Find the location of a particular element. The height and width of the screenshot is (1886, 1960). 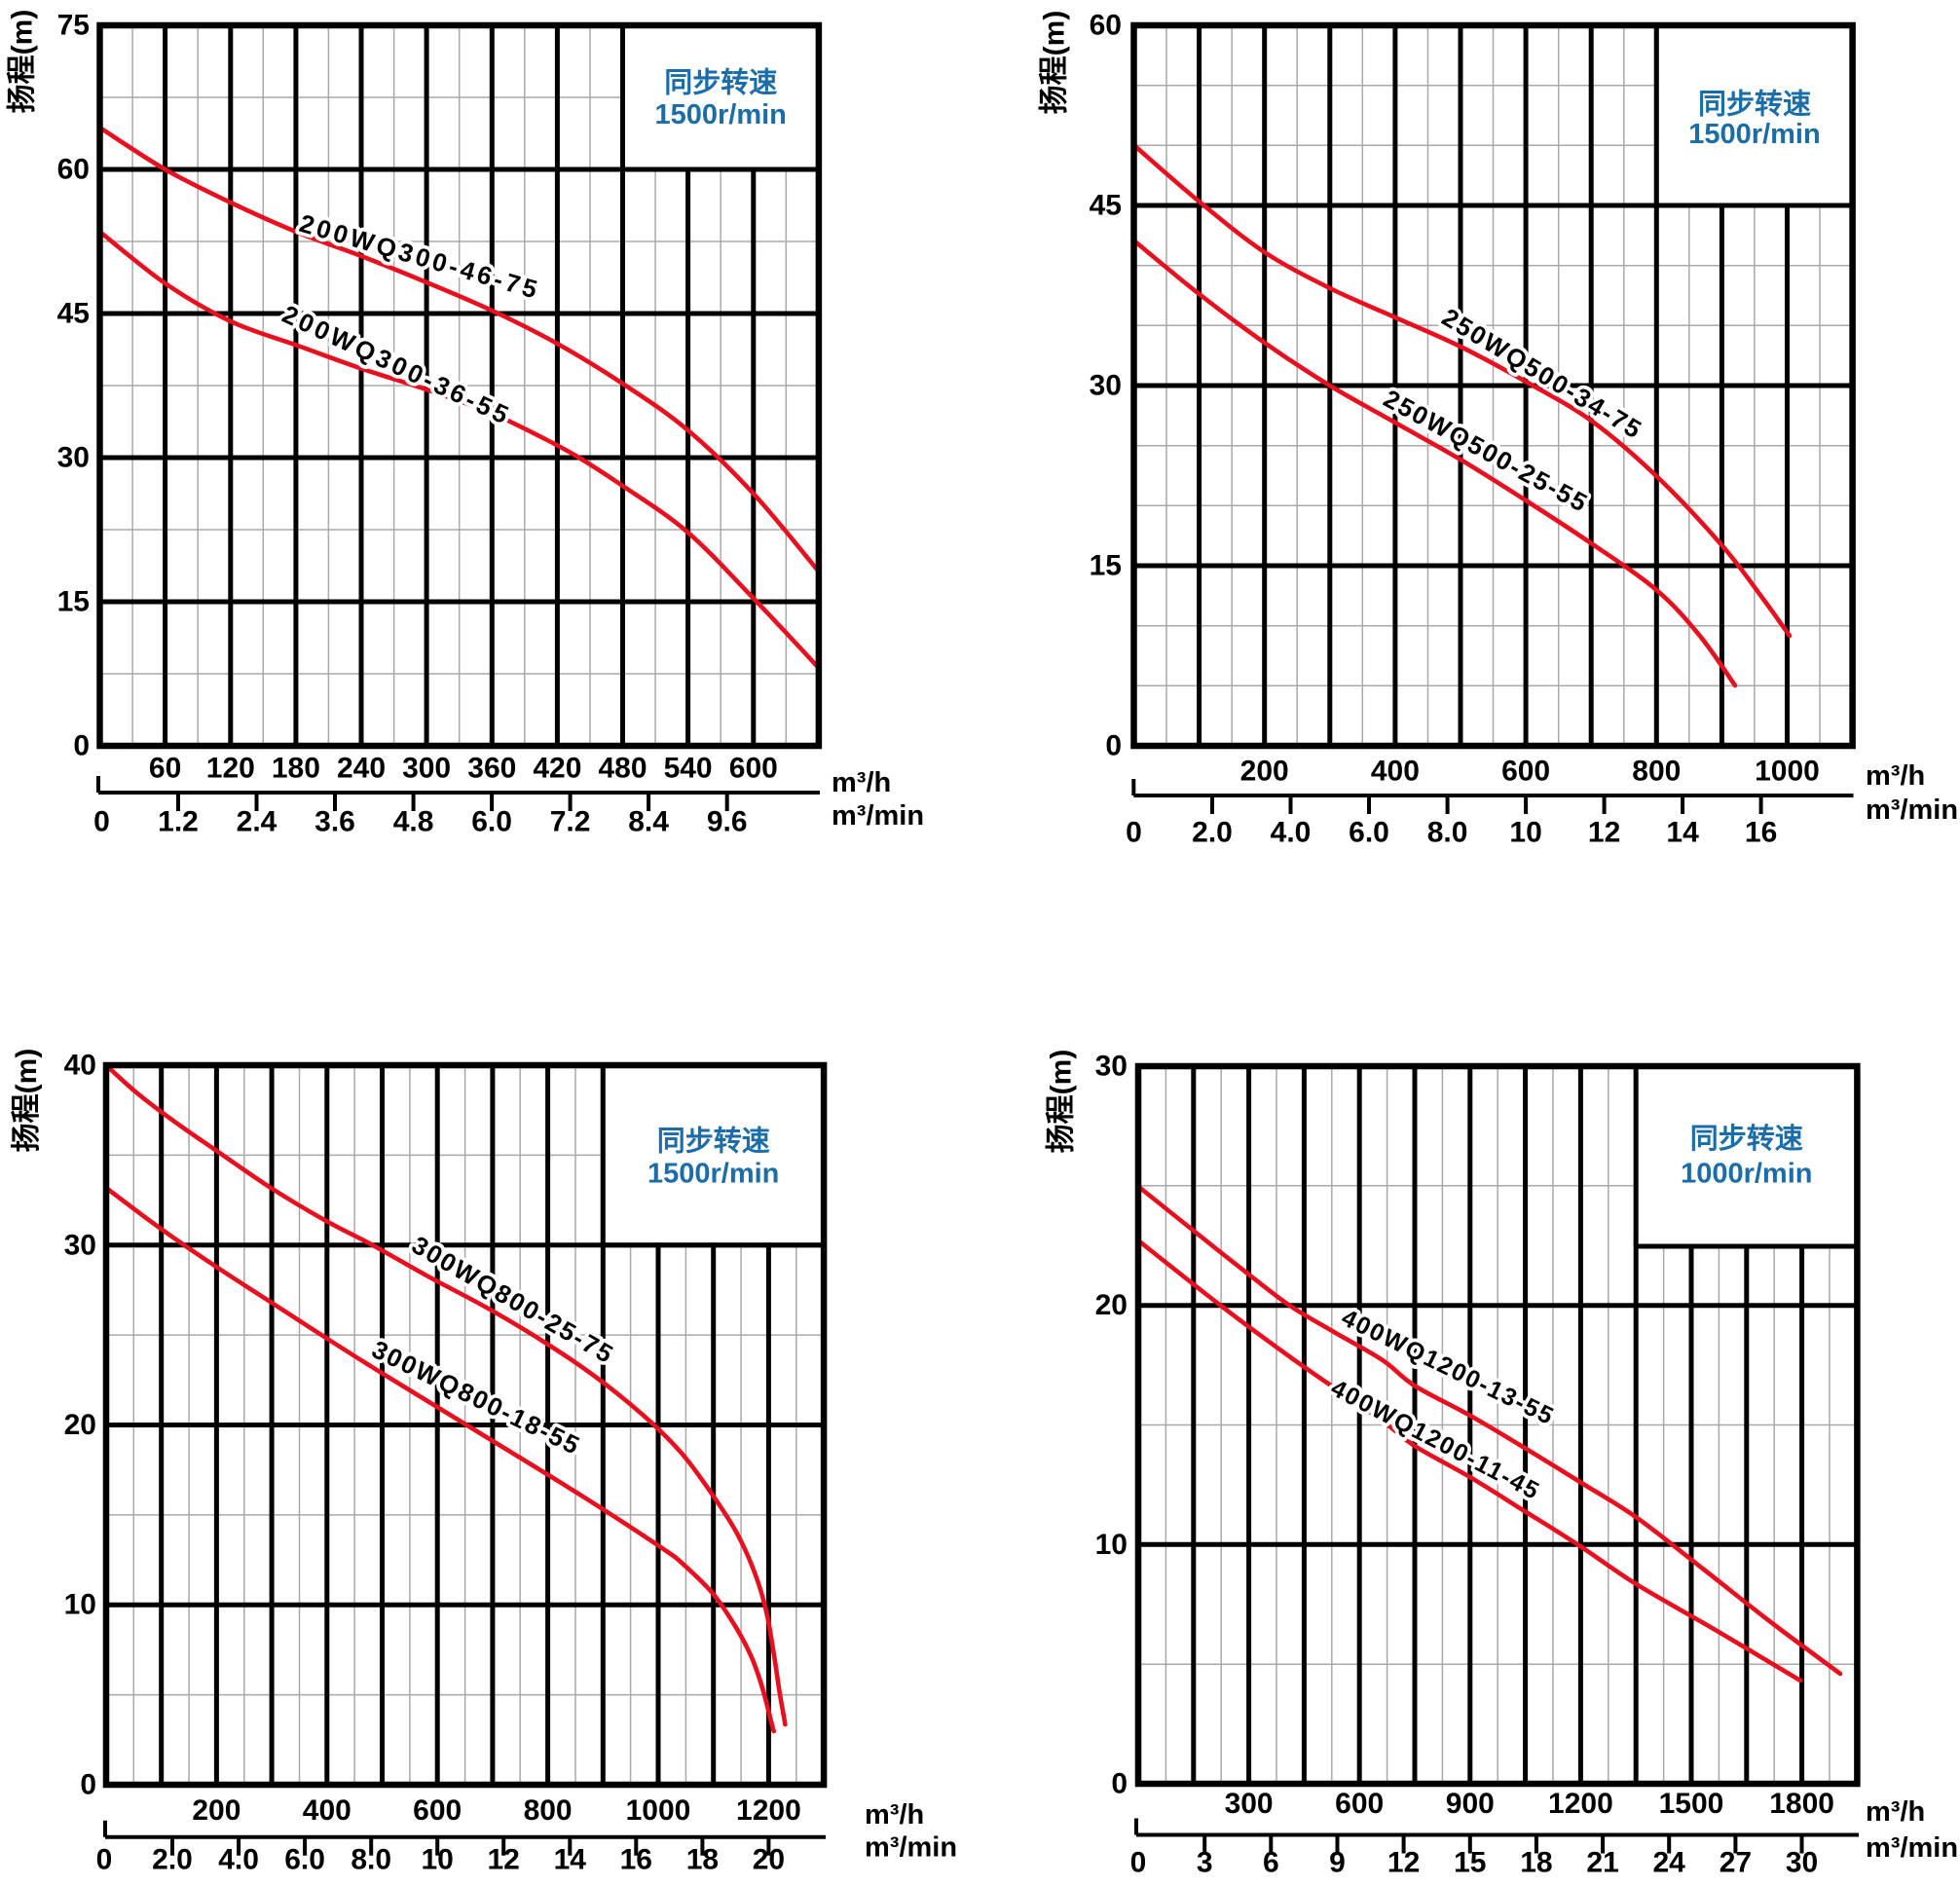

svg-text: 1.2 is located at coordinates (178, 822).